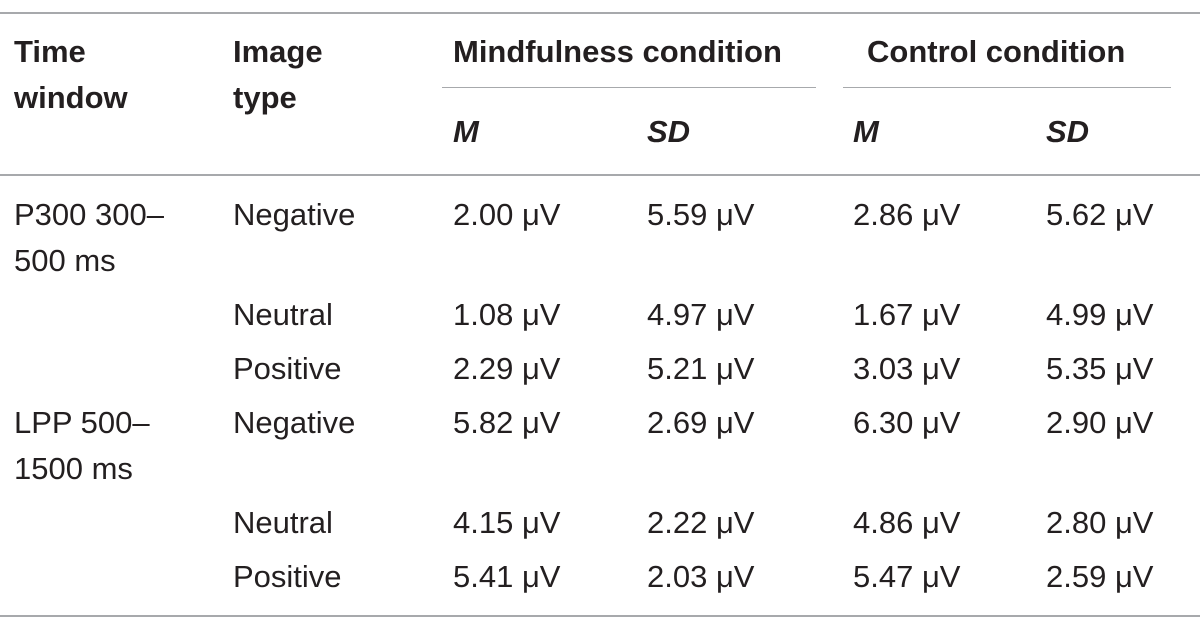  I want to click on row6-mindfulness-sd: 2.03 μV, so click(701, 576).